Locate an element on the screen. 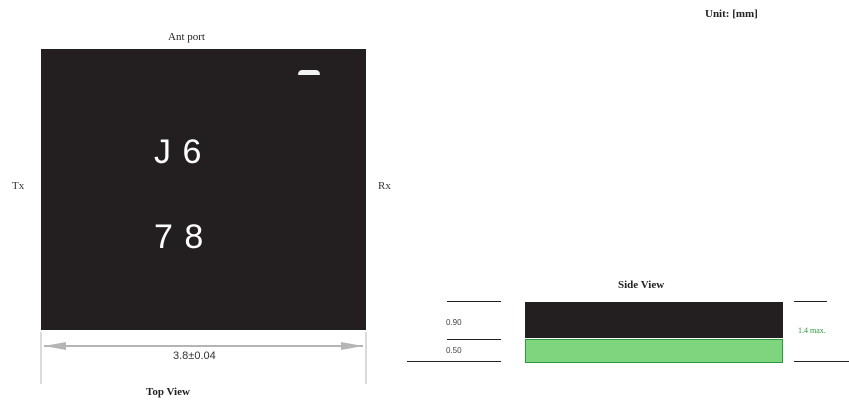 The image size is (849, 407). side-dim-line-top-right is located at coordinates (810, 301).